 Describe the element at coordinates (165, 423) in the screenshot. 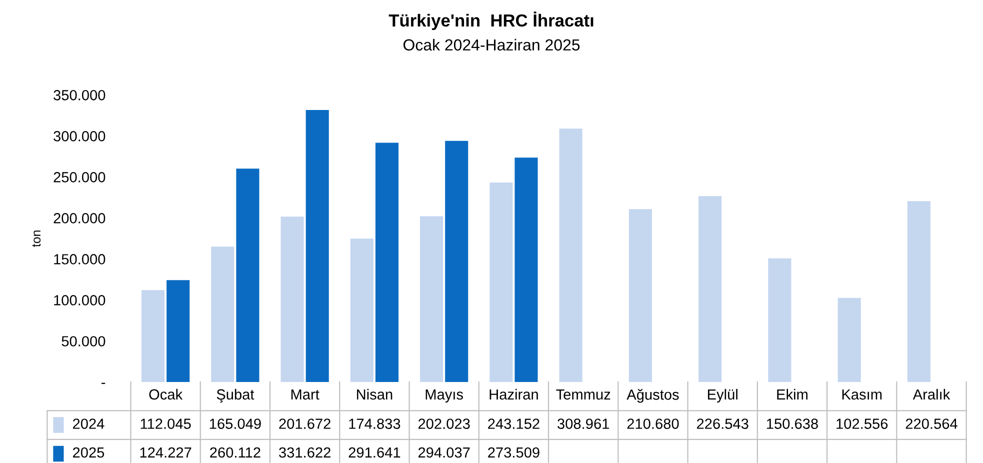

I see `data-label: 112.045` at that location.